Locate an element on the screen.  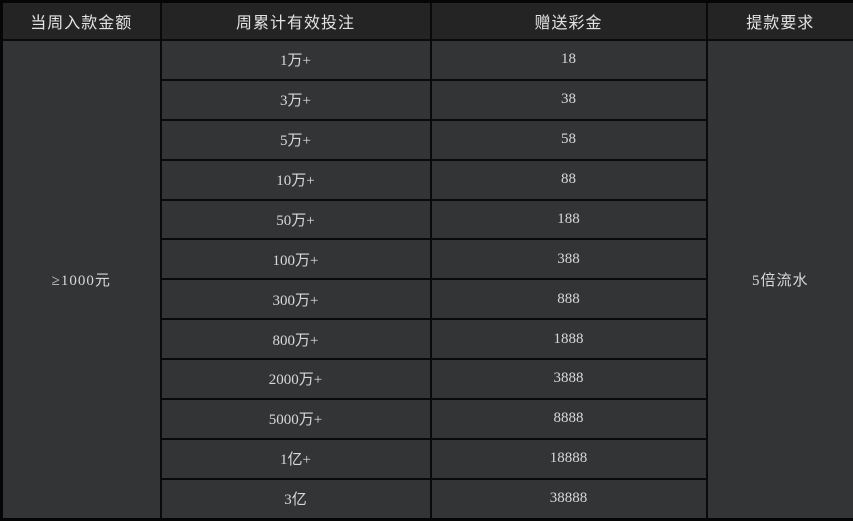
table-row: 2000万+ 3888 is located at coordinates (427, 379).